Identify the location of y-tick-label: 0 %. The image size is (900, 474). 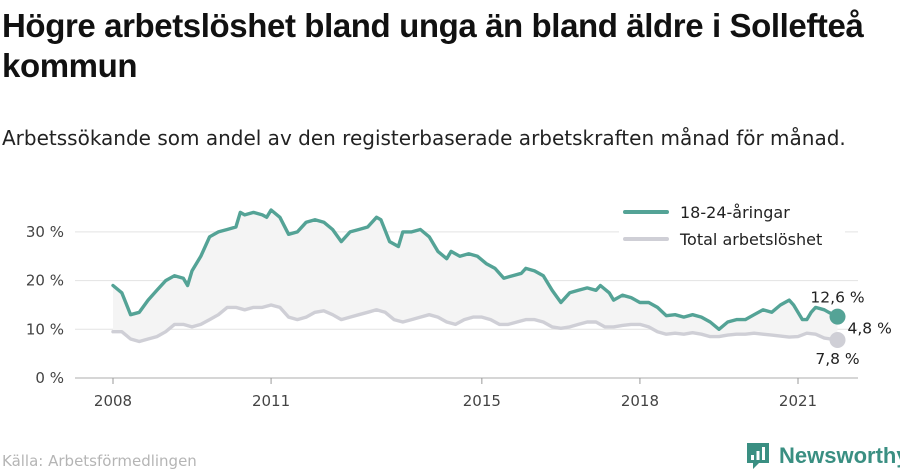
(49, 378).